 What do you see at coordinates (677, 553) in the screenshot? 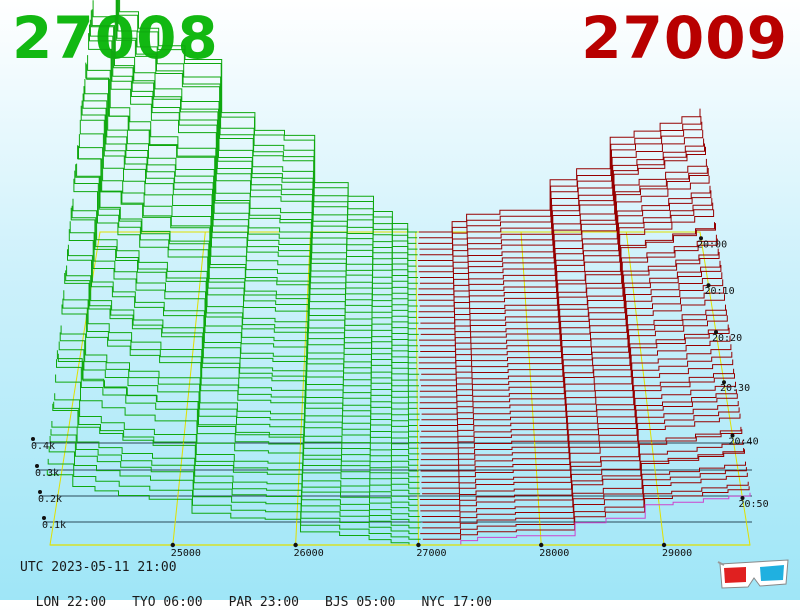
I see `price-tick-label: 29000` at bounding box center [677, 553].